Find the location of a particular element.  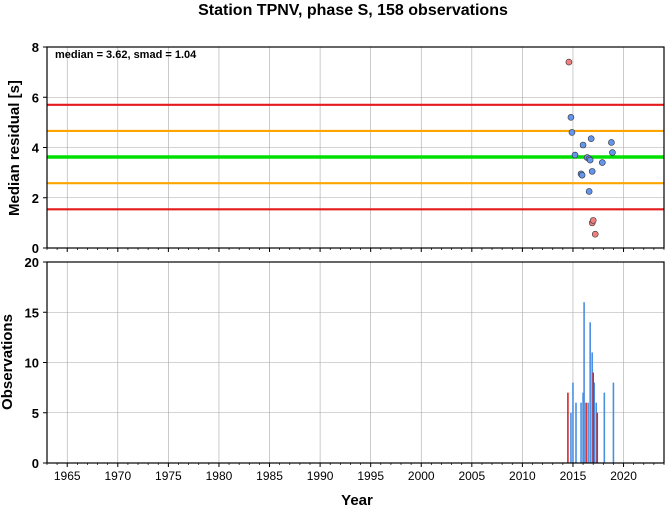

bottom-y-axis-label: Observations is located at coordinates (8, 362).